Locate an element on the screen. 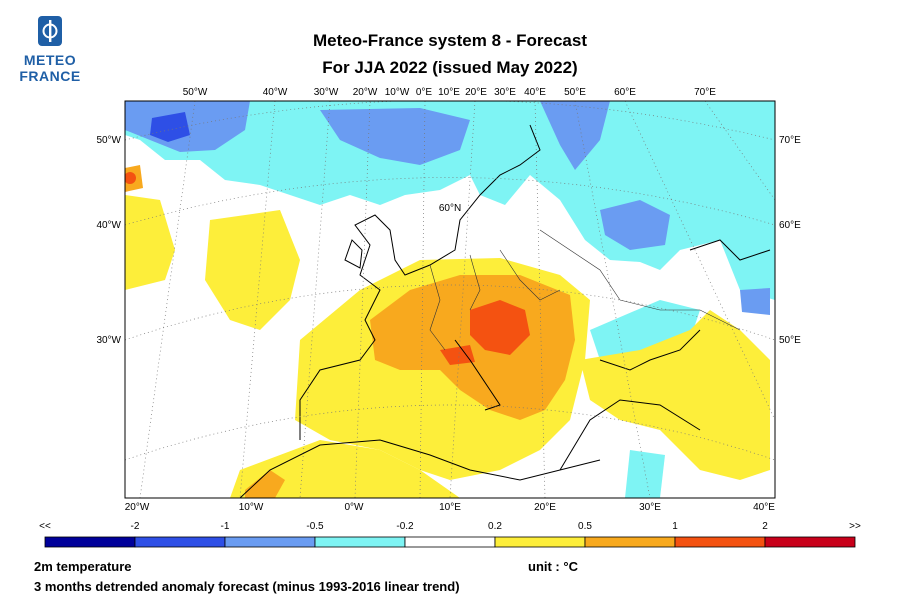 This screenshot has height=600, width=900. bottom-tick-label: 20°W is located at coordinates (137, 507).